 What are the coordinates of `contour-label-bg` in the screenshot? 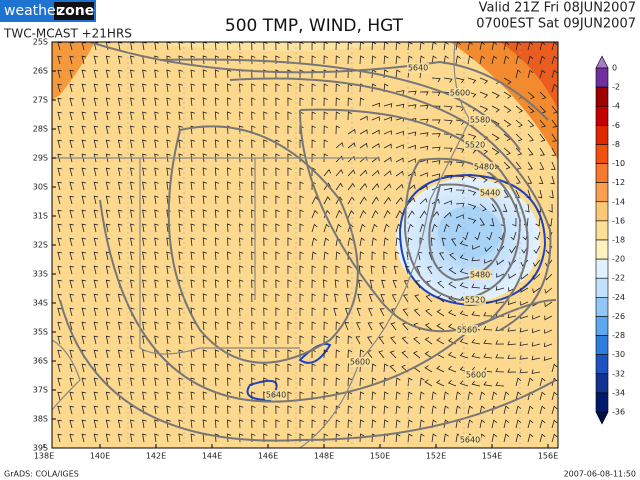 It's located at (418, 68).